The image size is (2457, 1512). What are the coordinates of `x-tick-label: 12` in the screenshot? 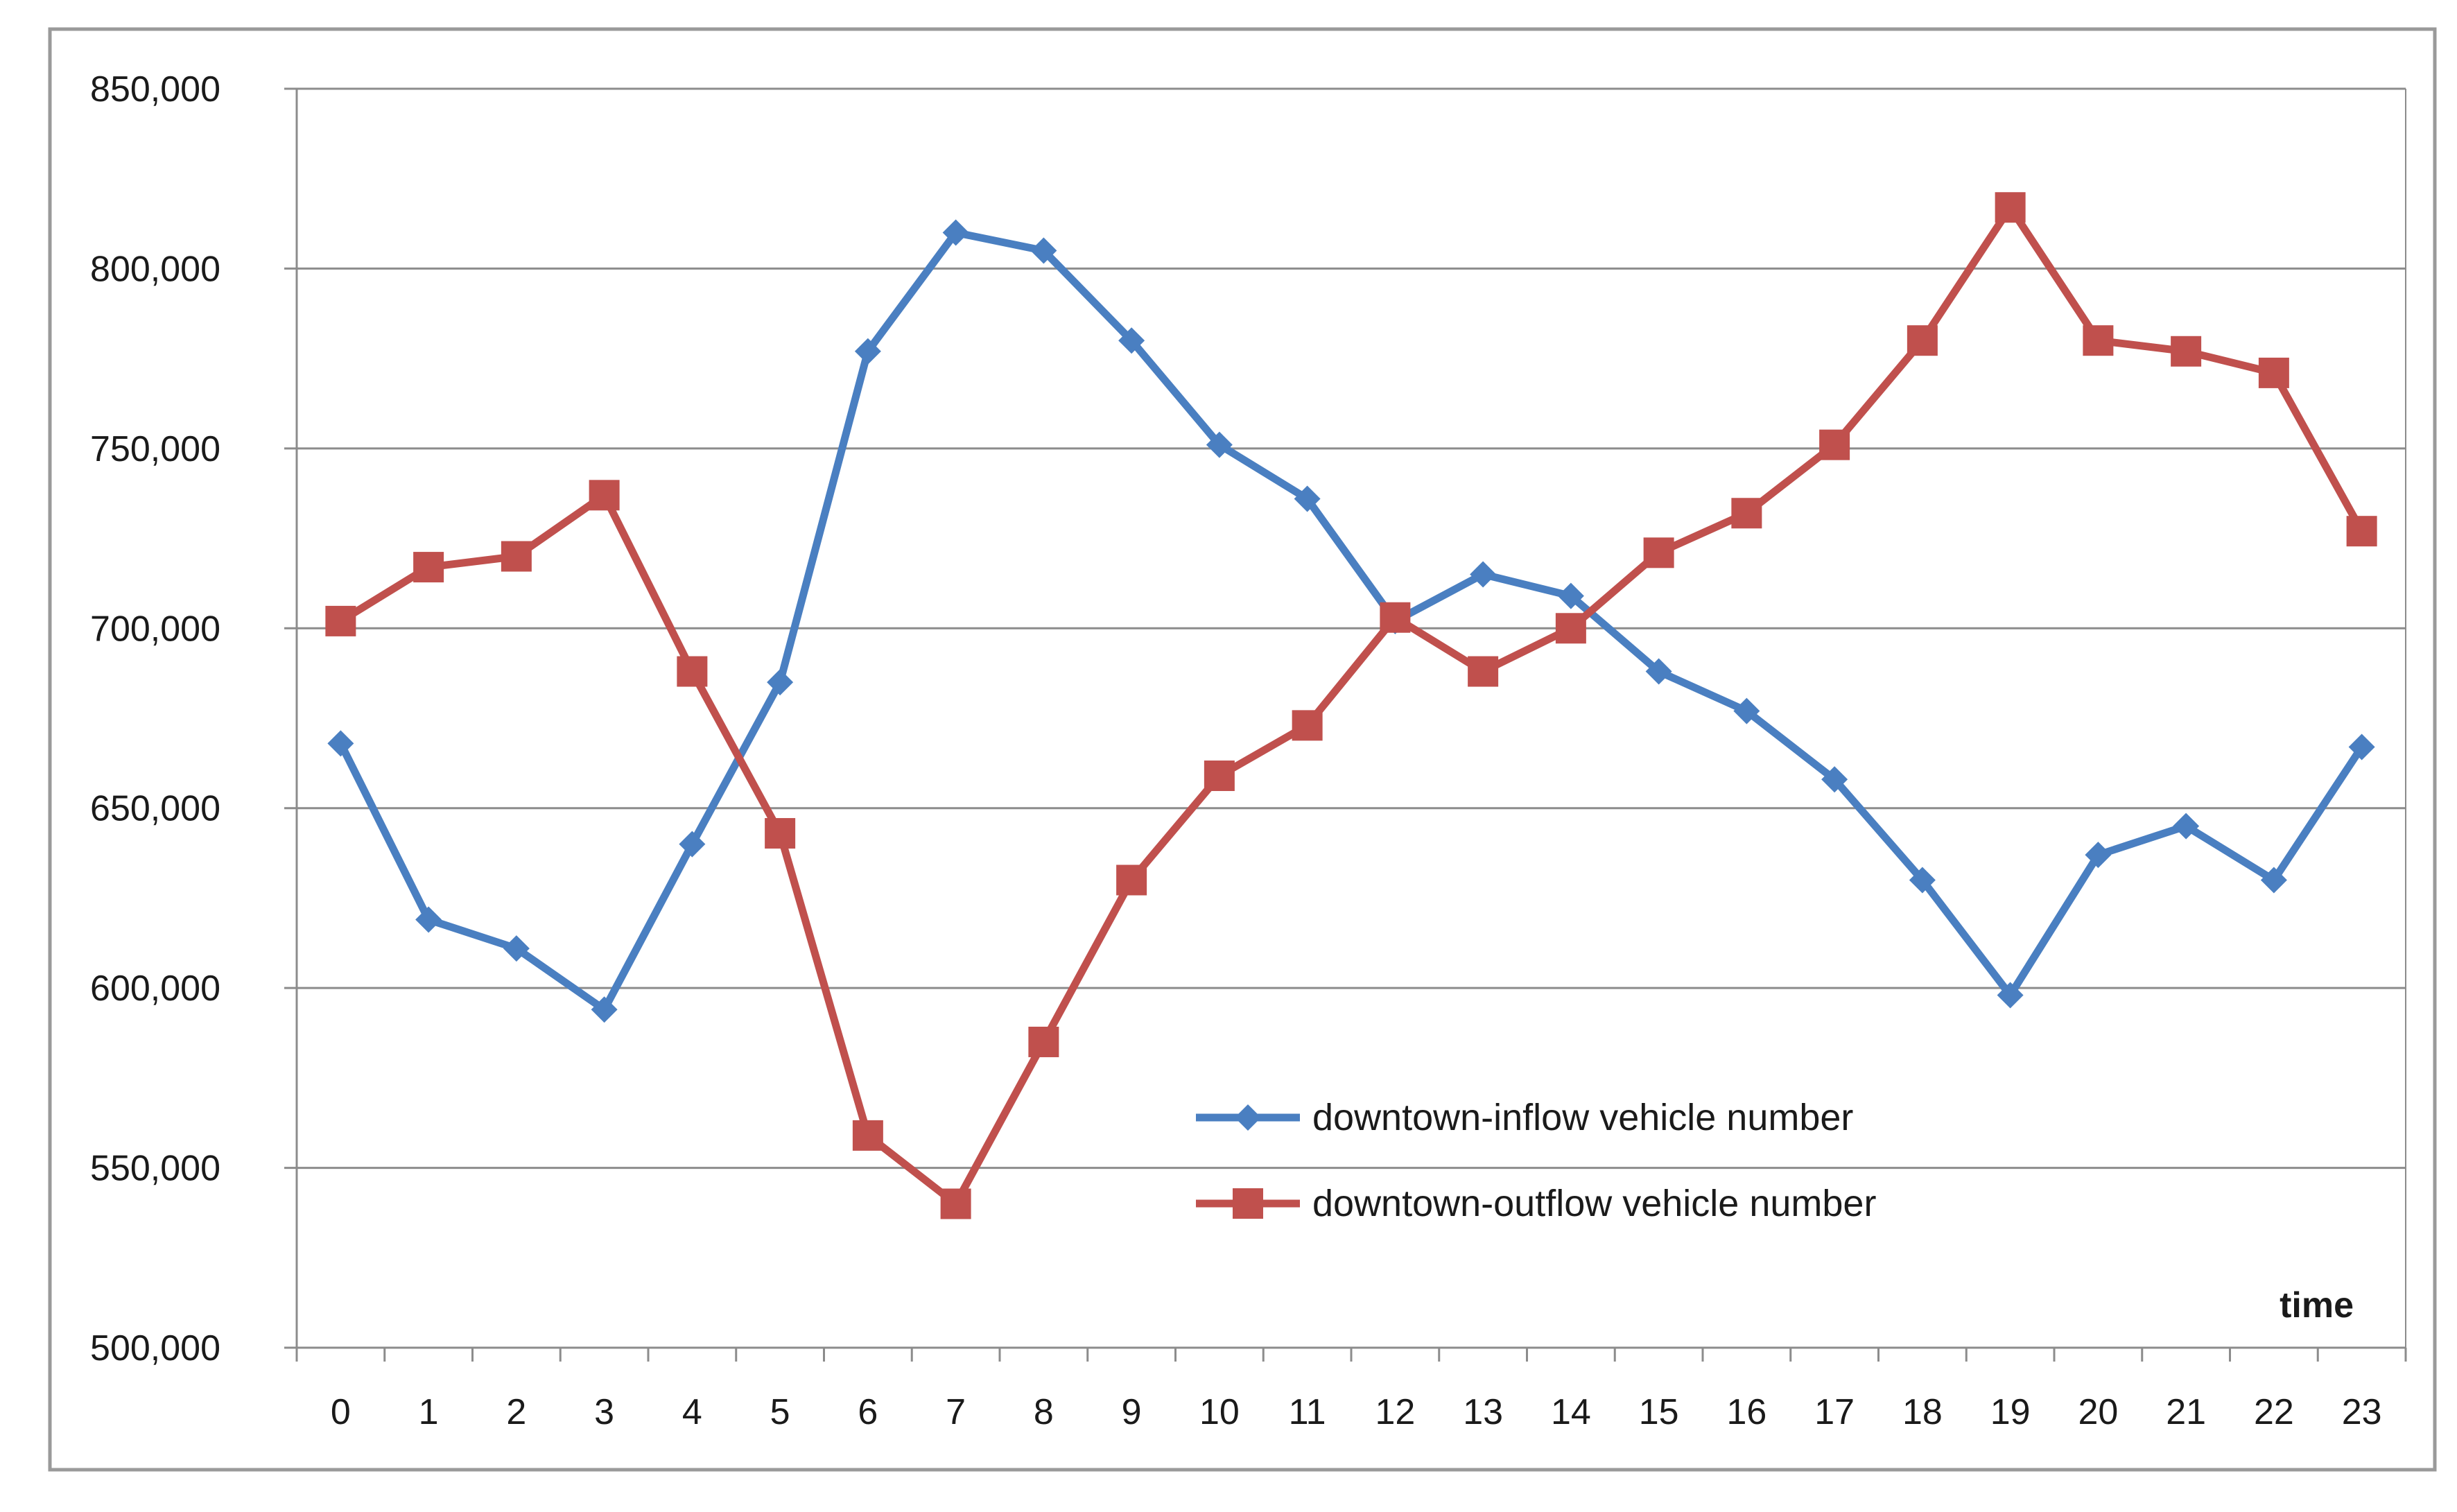 It's located at (1395, 1412).